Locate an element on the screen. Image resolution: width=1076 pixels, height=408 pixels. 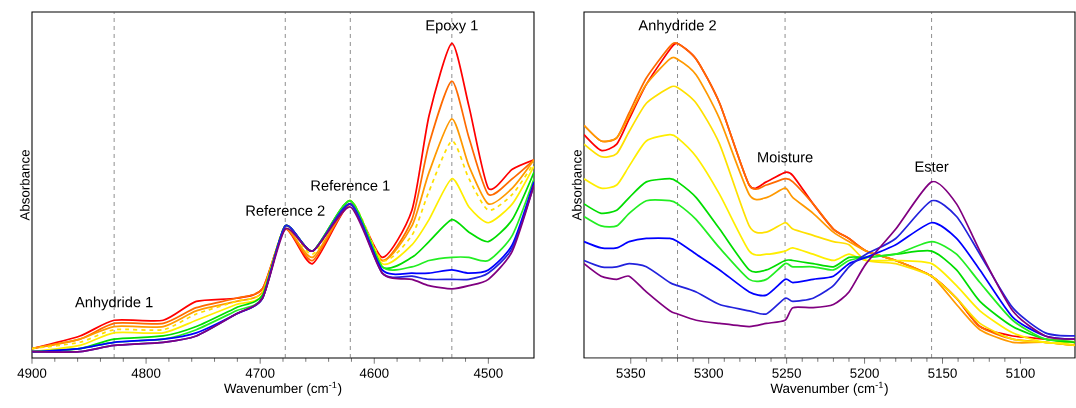
annotation: Moisture is located at coordinates (785, 157).